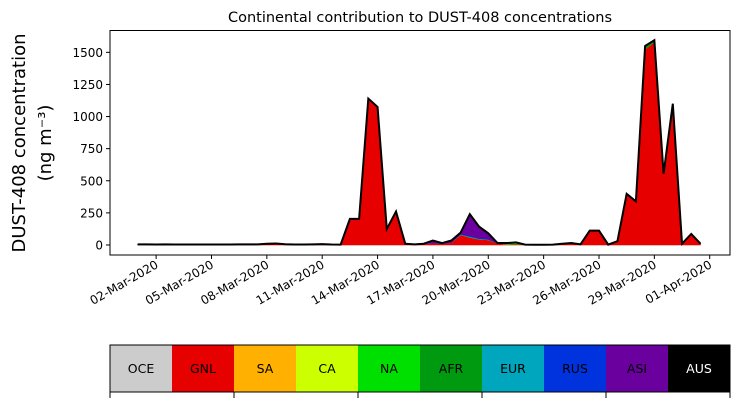 The image size is (739, 406). I want to click on legend-swatch-aus, so click(699, 368).